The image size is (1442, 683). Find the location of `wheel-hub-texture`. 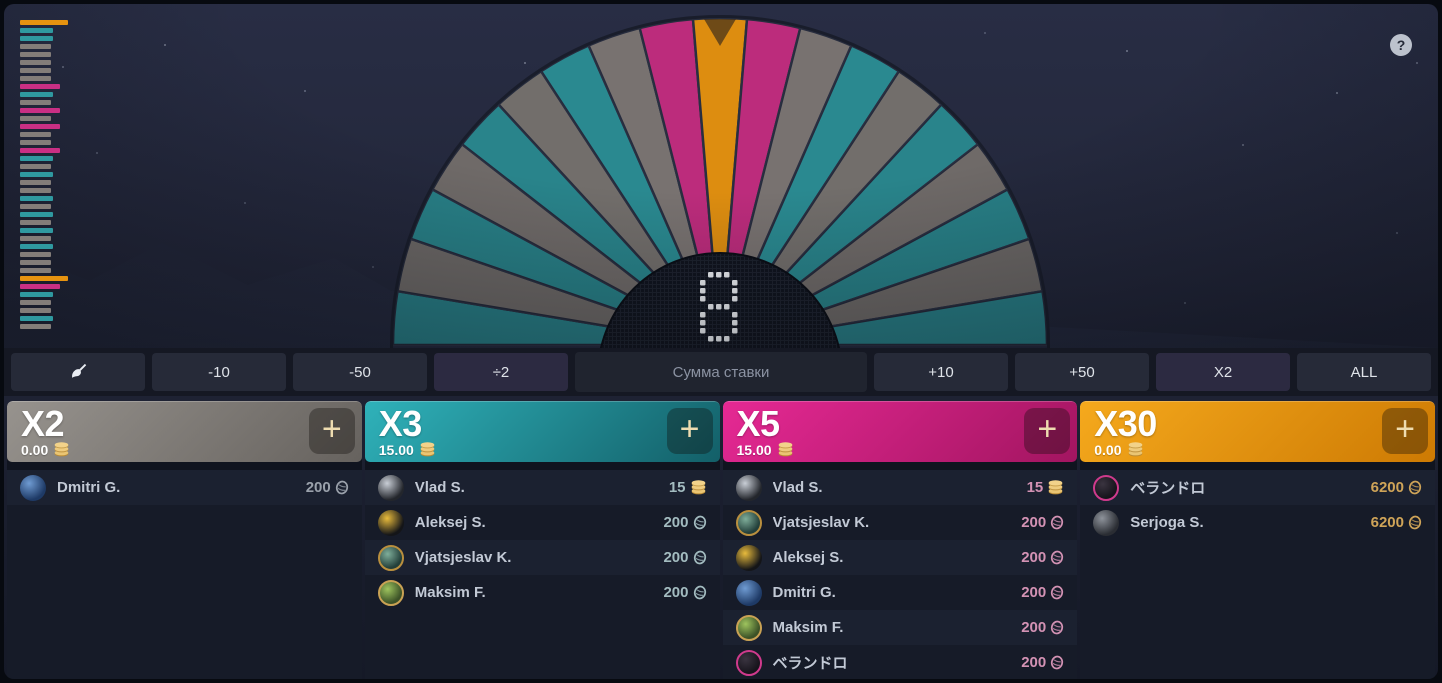

wheel-hub-texture is located at coordinates (720, 303).